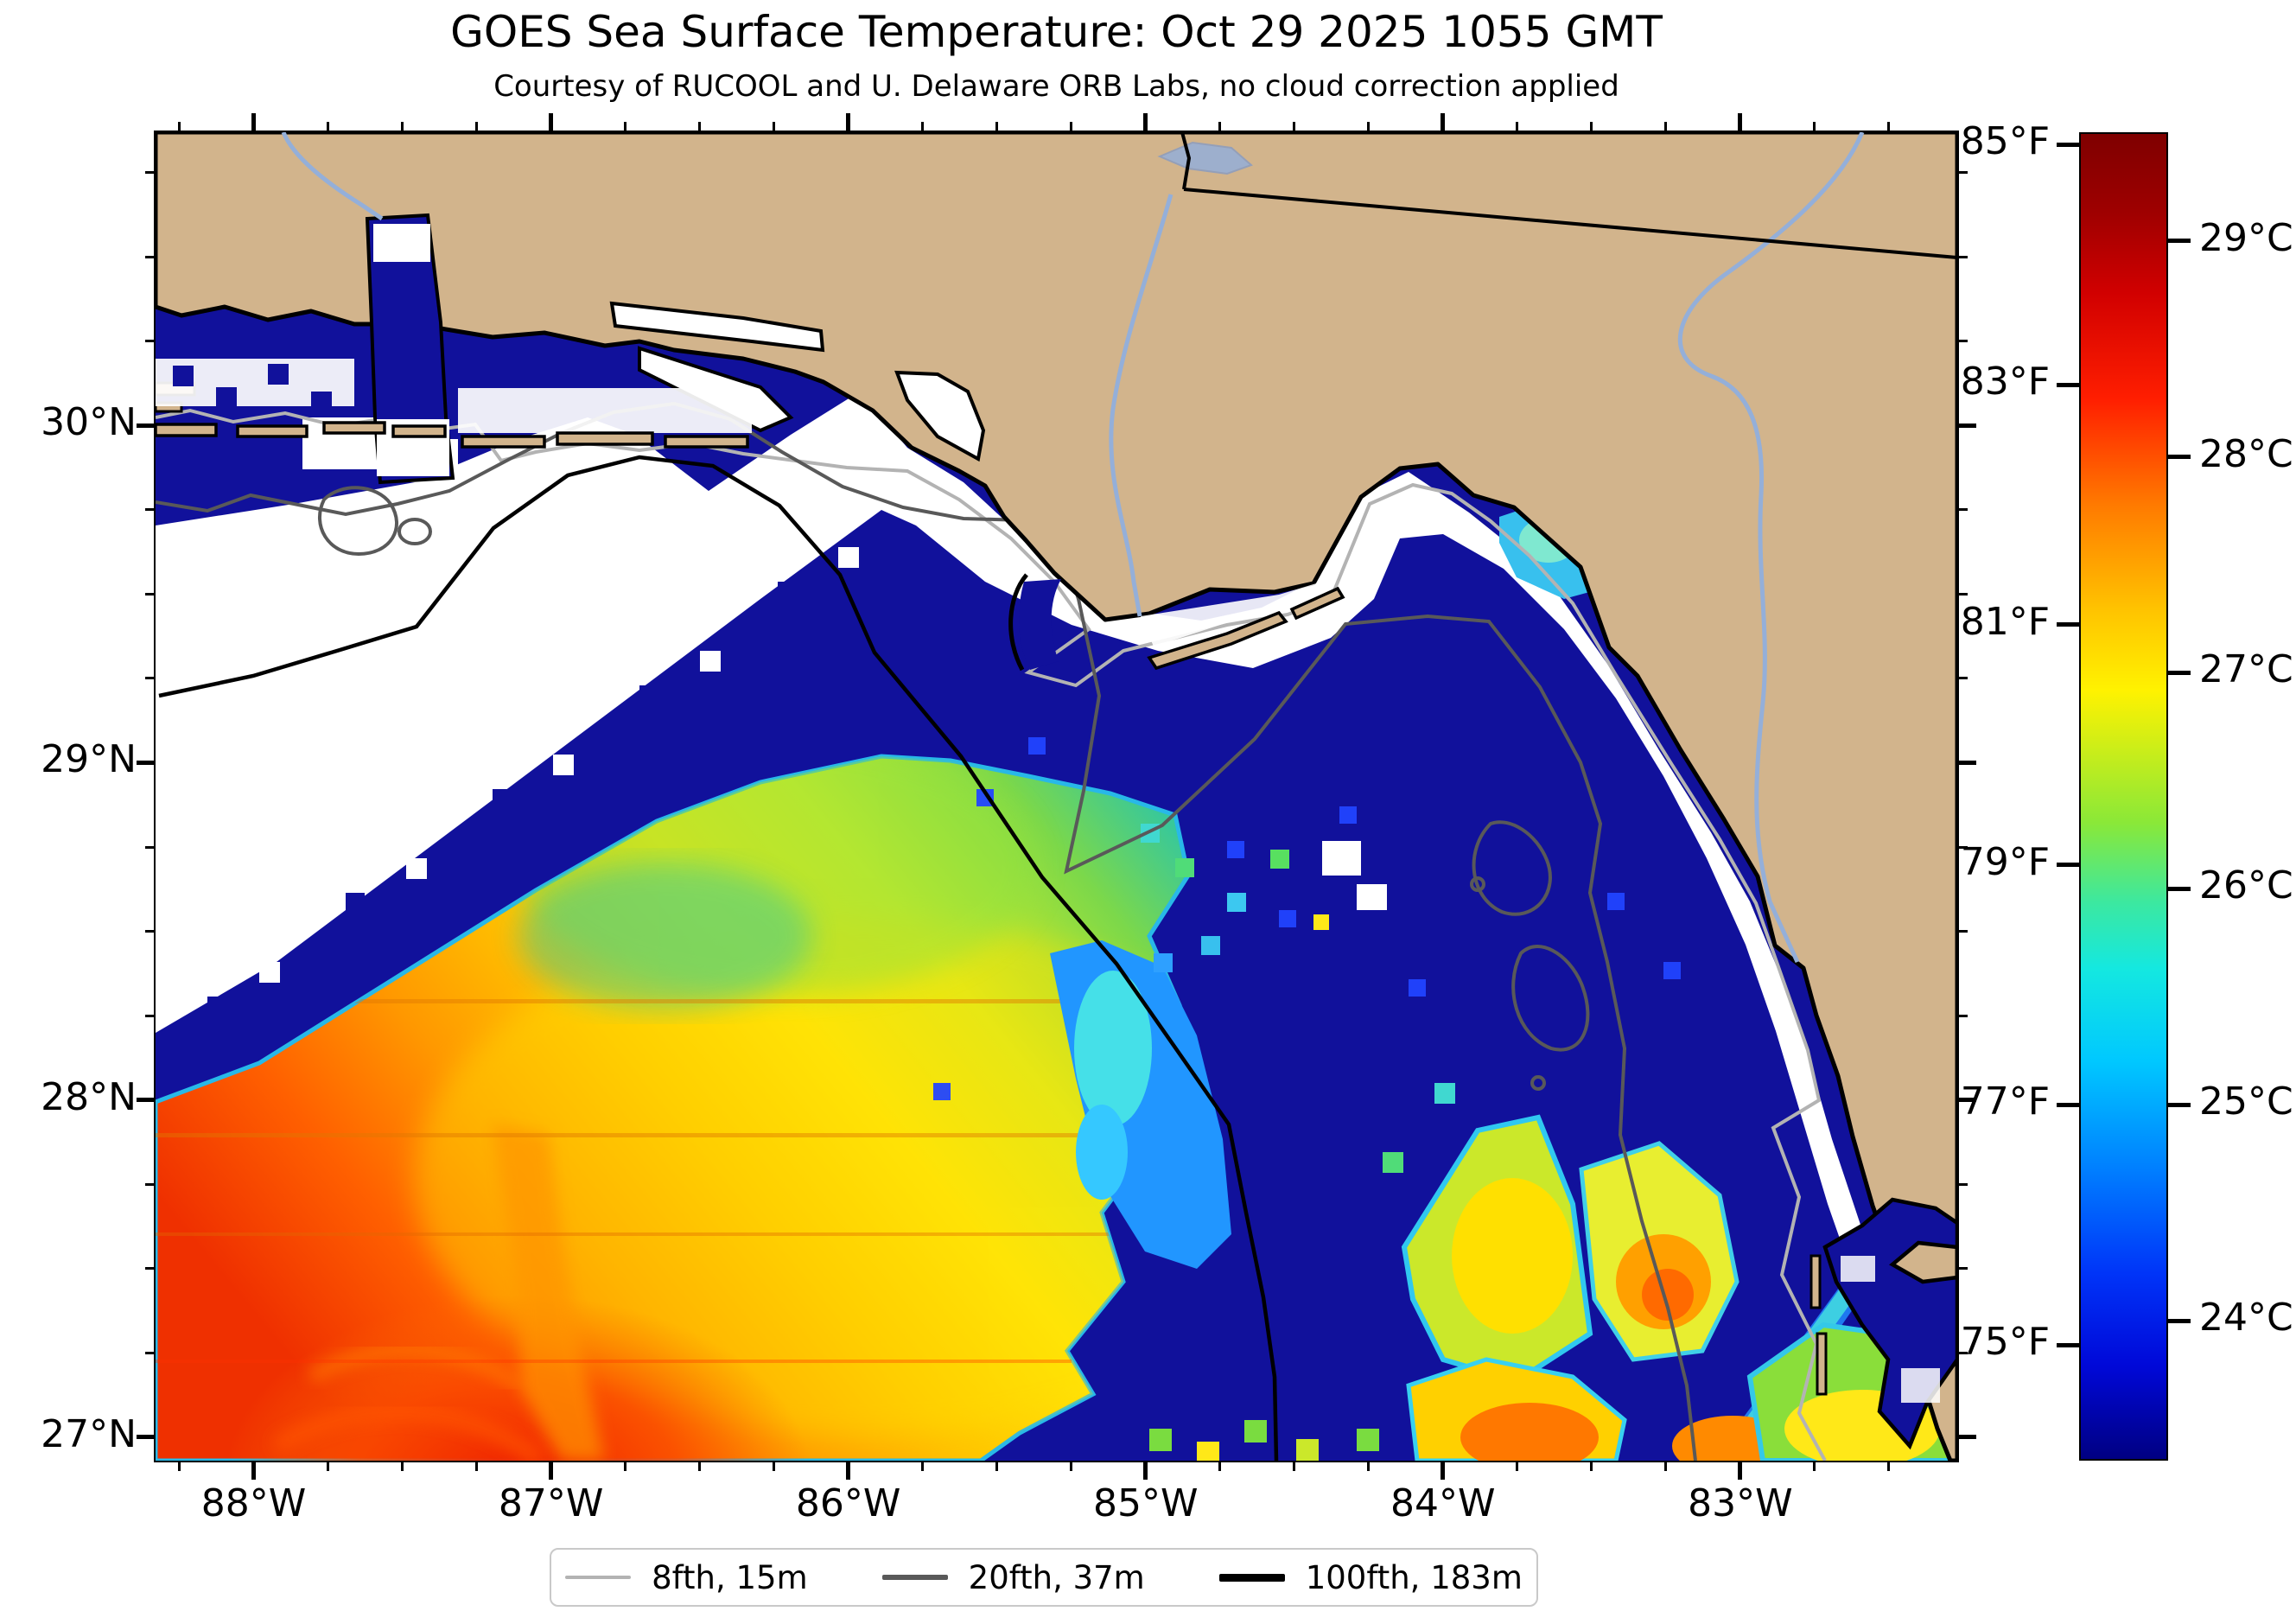  I want to click on lat-tick-label: 27°N, so click(89, 1433).